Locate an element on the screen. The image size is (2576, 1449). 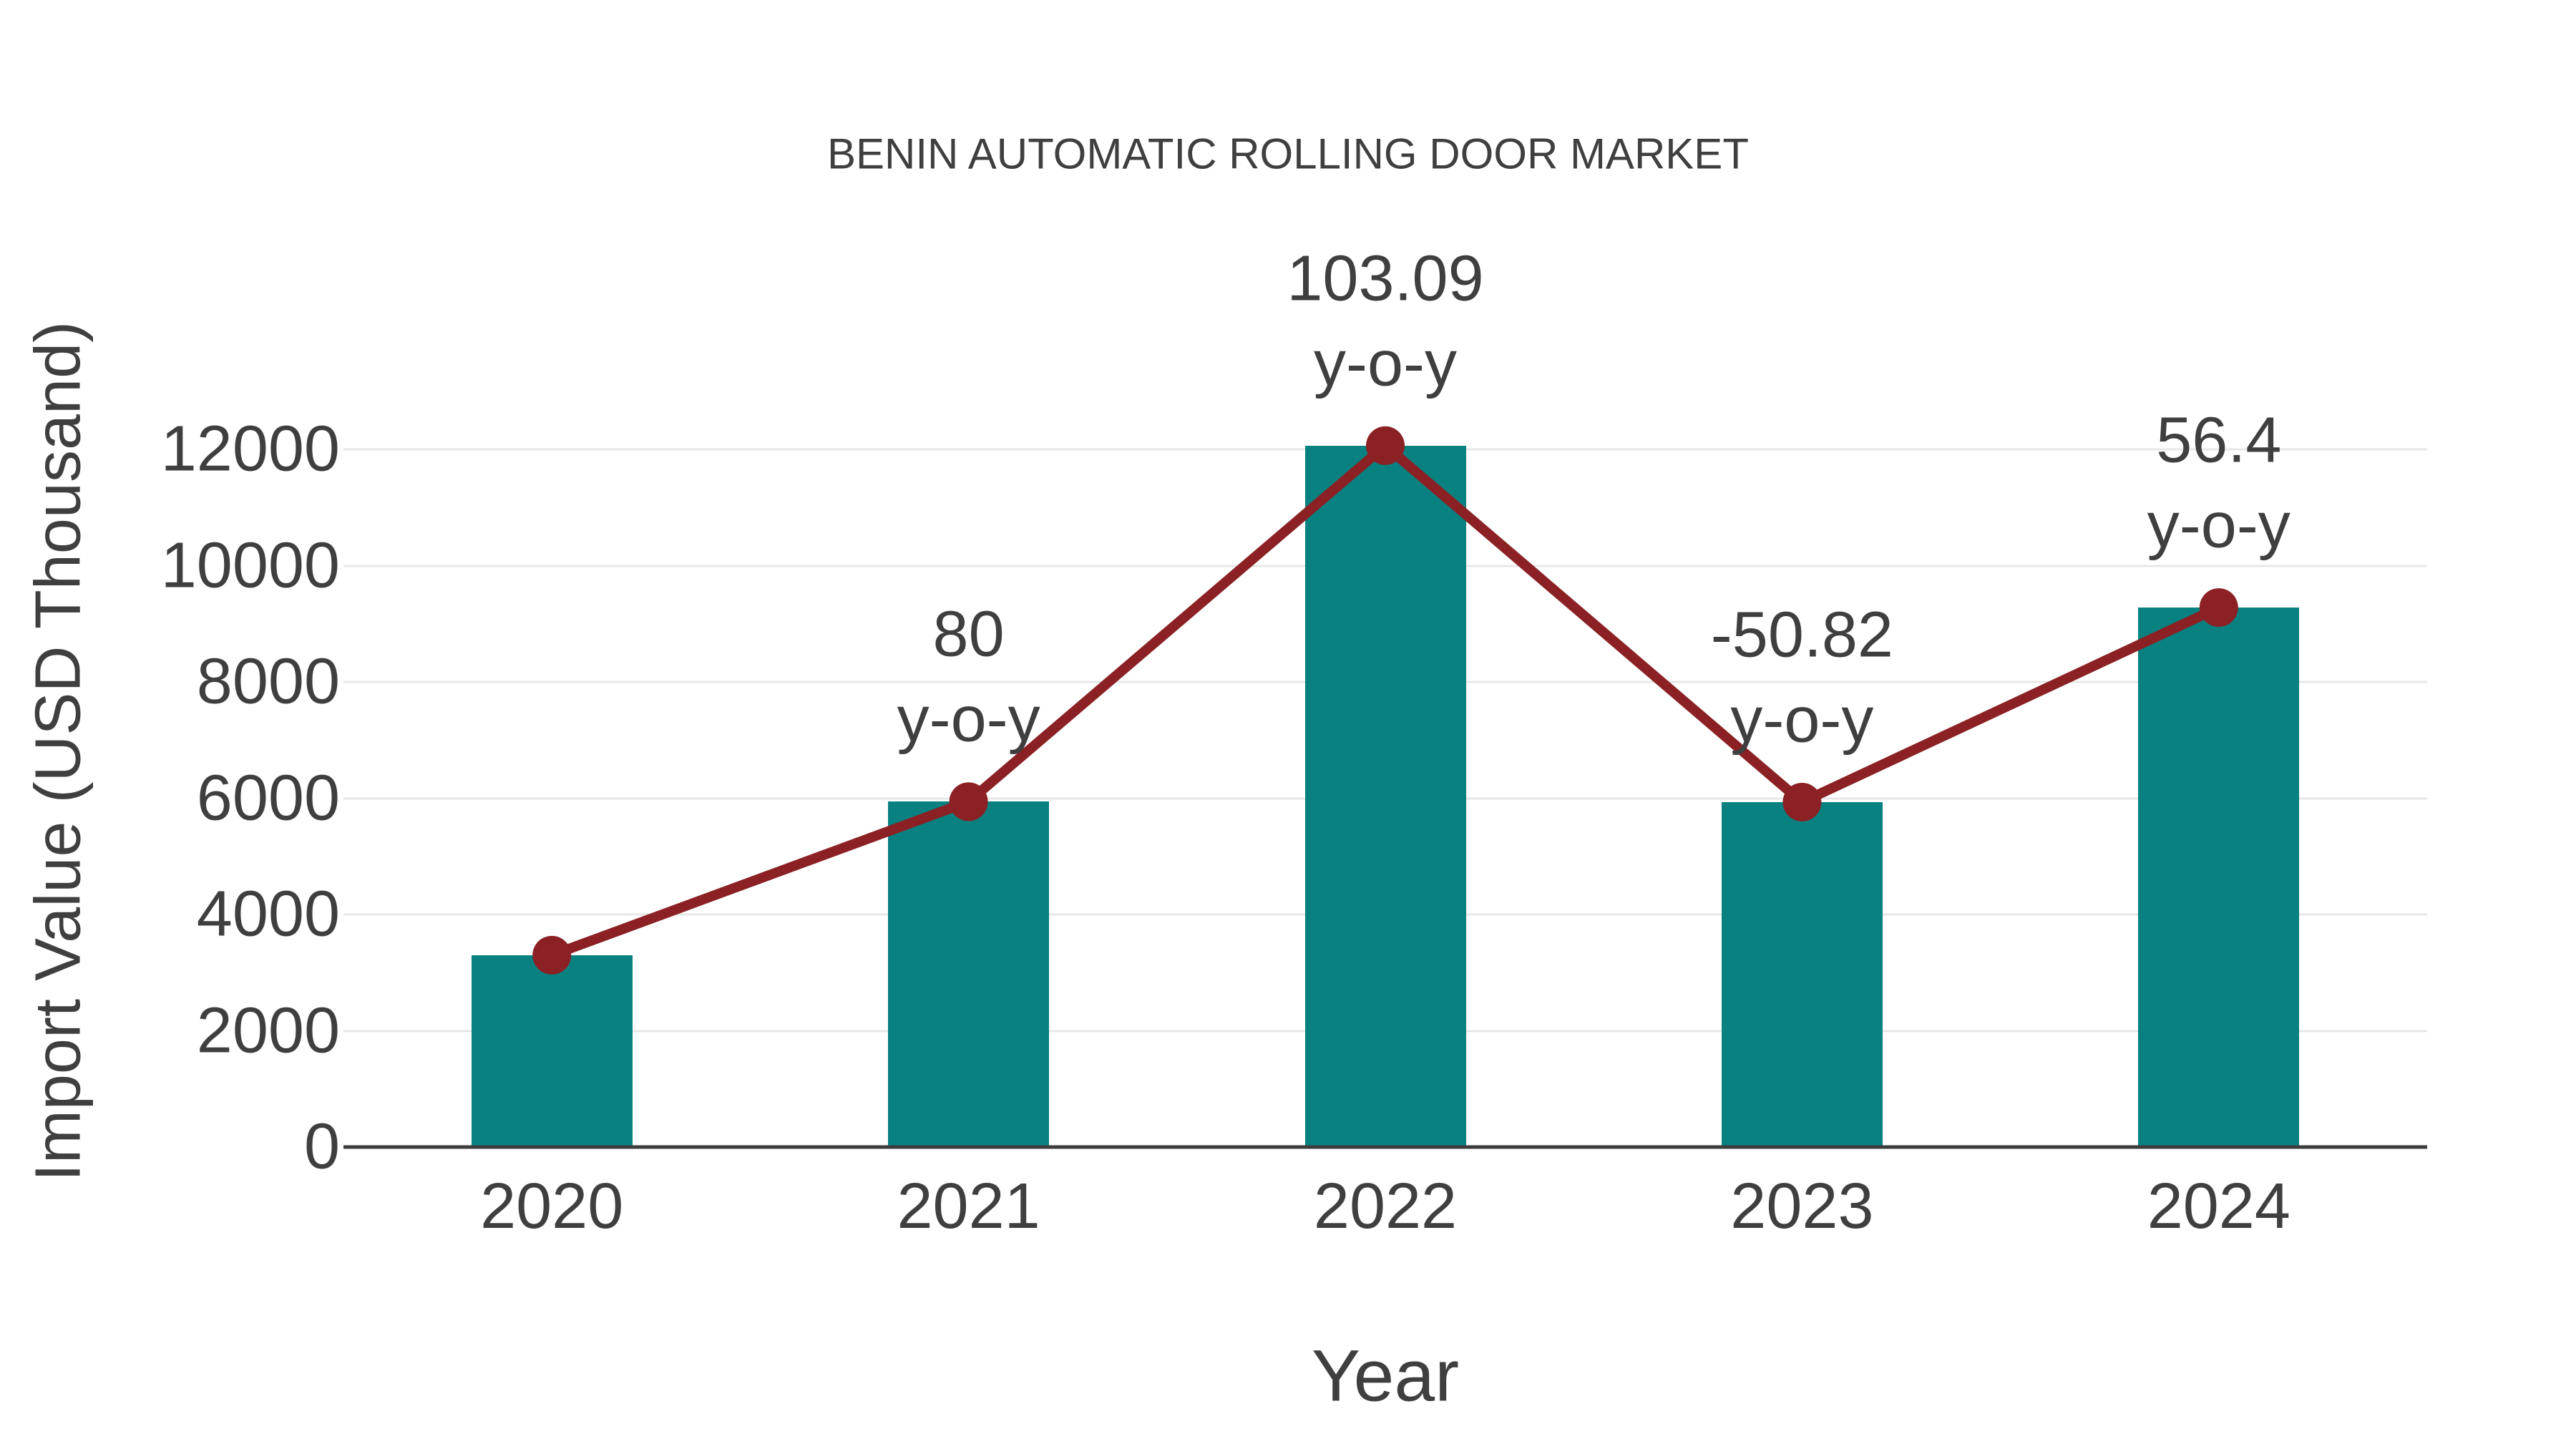
y-tick-label: 8000 is located at coordinates (268, 681).